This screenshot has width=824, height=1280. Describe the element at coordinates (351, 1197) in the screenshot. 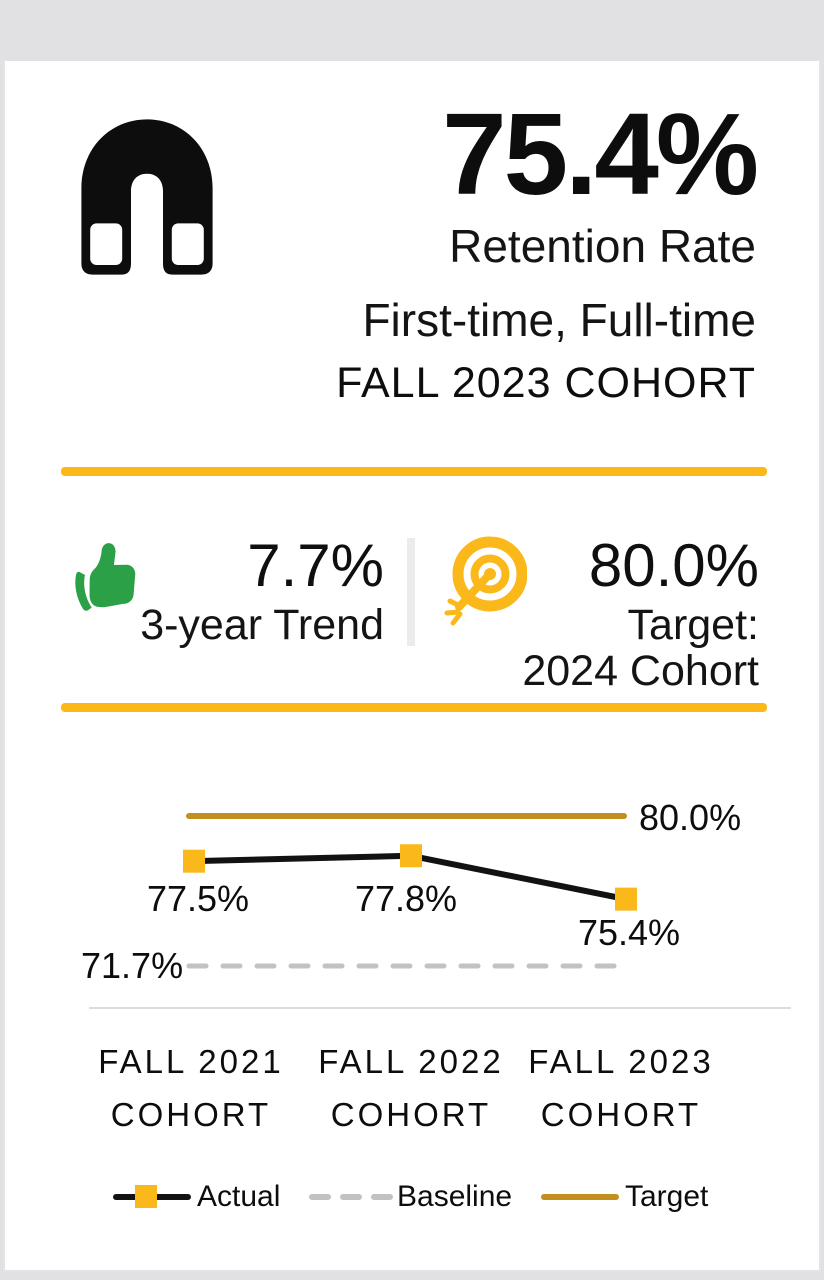

I see `legend-baseline-dash-swatch` at that location.